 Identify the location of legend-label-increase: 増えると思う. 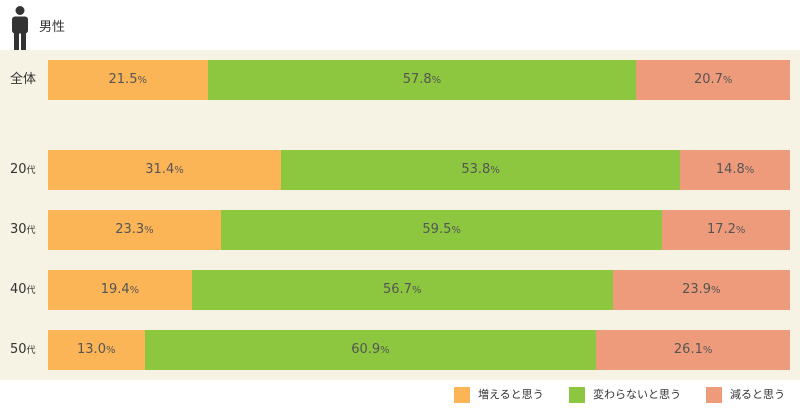
(511, 394).